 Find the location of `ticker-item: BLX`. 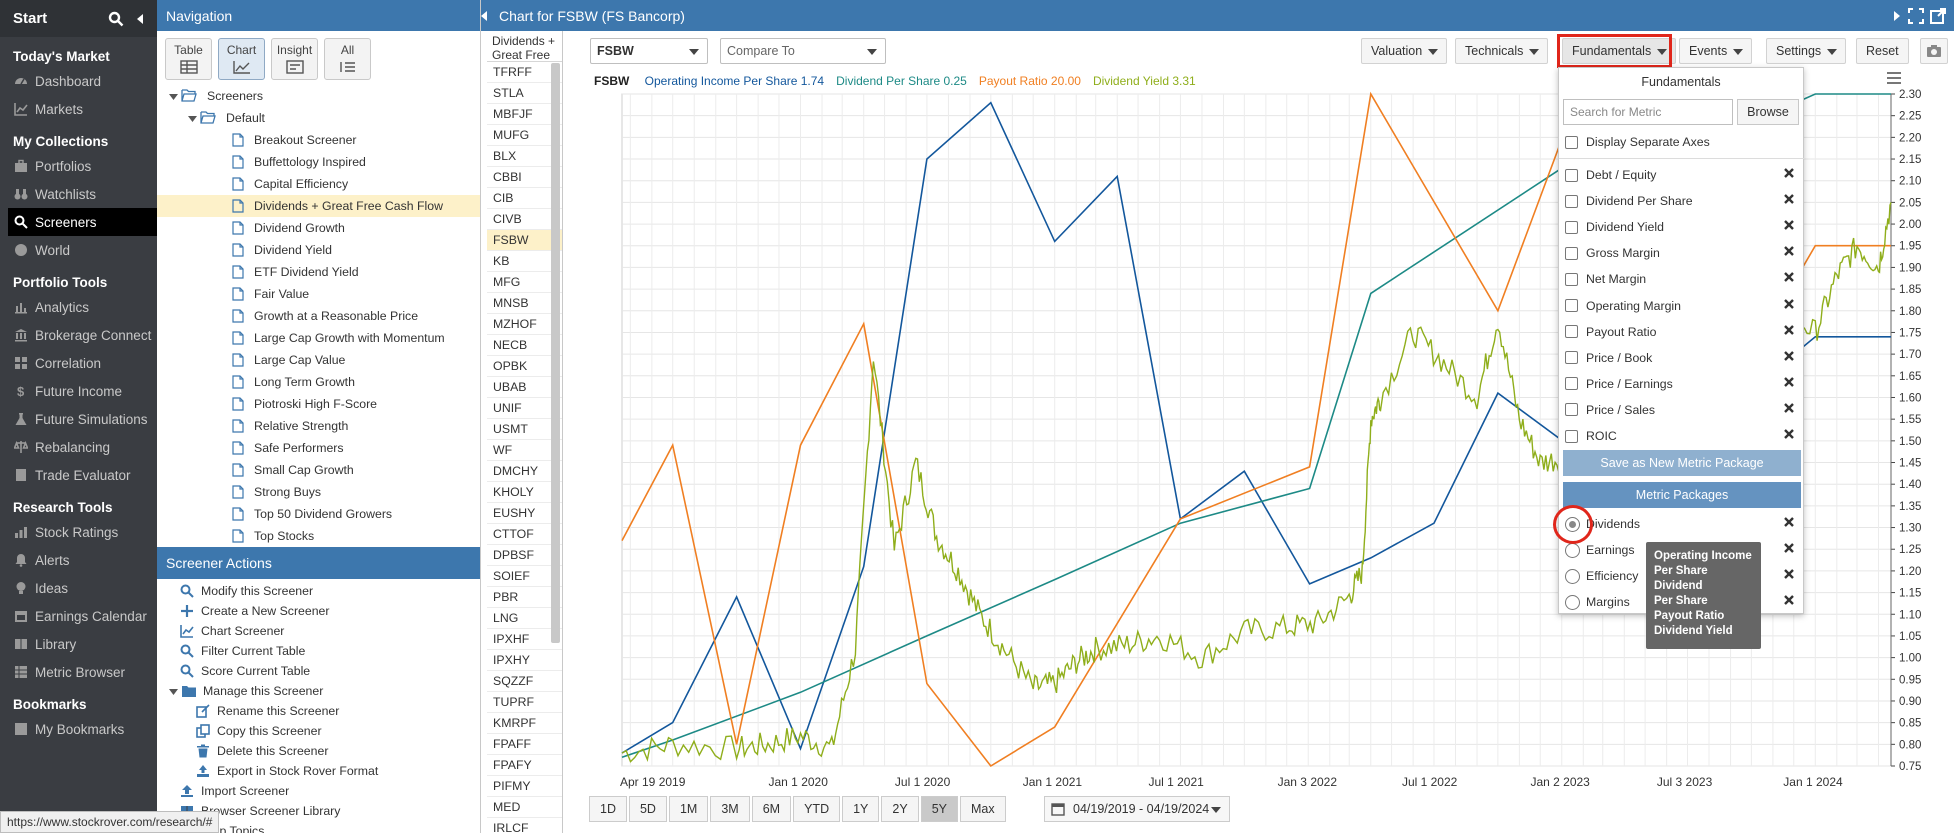

ticker-item: BLX is located at coordinates (524, 156).